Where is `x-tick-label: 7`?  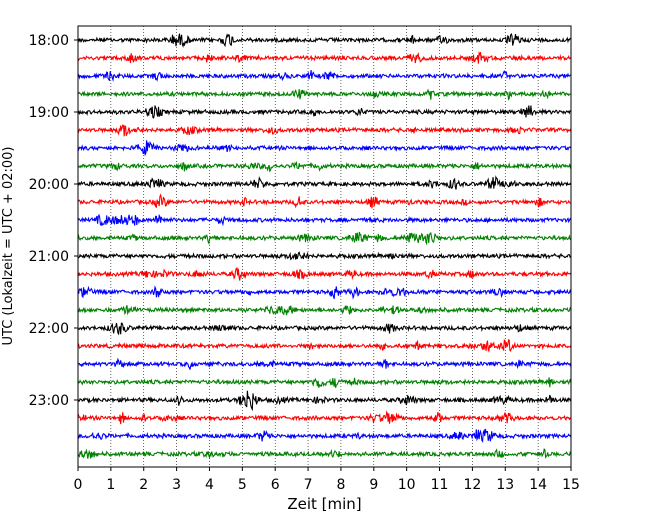
x-tick-label: 7 is located at coordinates (308, 485).